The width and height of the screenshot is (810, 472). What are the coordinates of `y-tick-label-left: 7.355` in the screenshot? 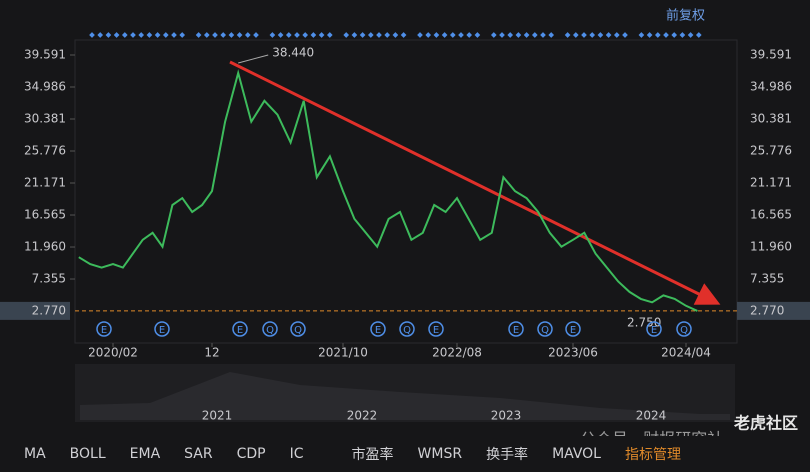 It's located at (49, 279).